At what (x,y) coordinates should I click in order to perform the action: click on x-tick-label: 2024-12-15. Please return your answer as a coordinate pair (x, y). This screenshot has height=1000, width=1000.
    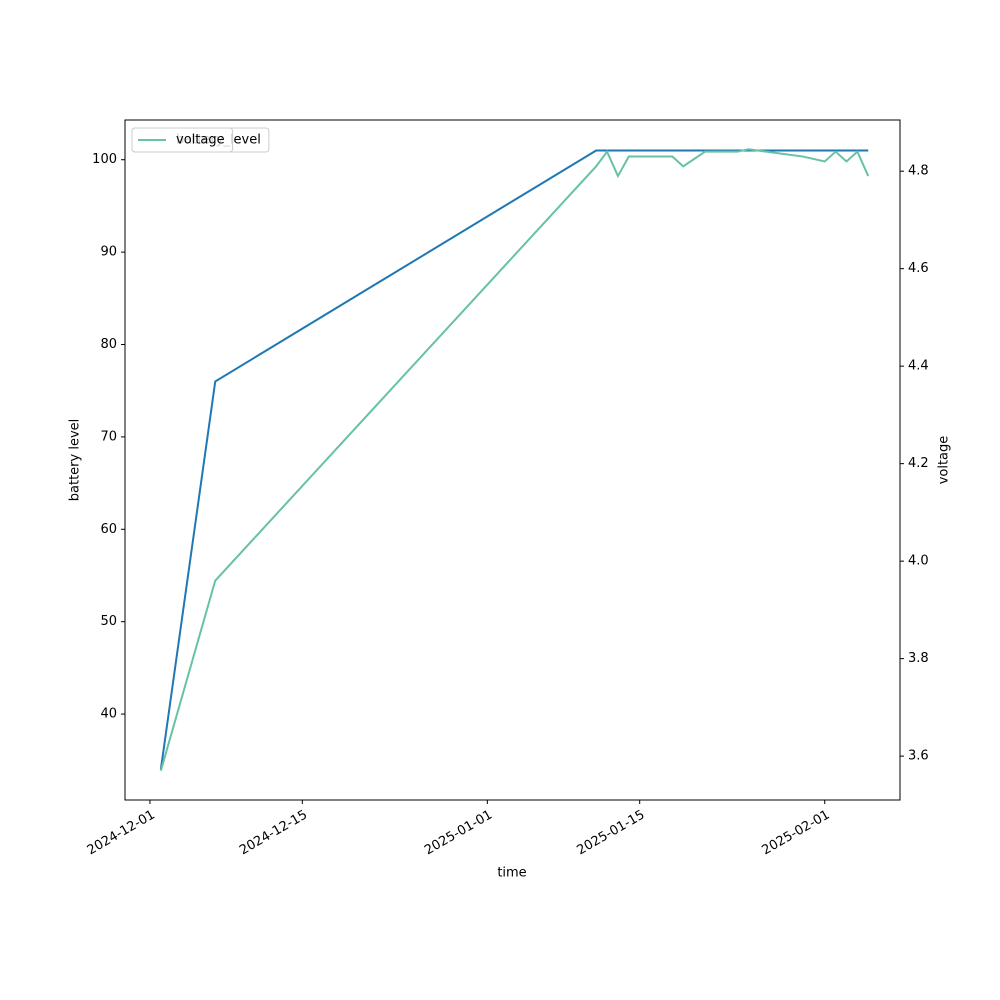
    Looking at the image, I should click on (273, 833).